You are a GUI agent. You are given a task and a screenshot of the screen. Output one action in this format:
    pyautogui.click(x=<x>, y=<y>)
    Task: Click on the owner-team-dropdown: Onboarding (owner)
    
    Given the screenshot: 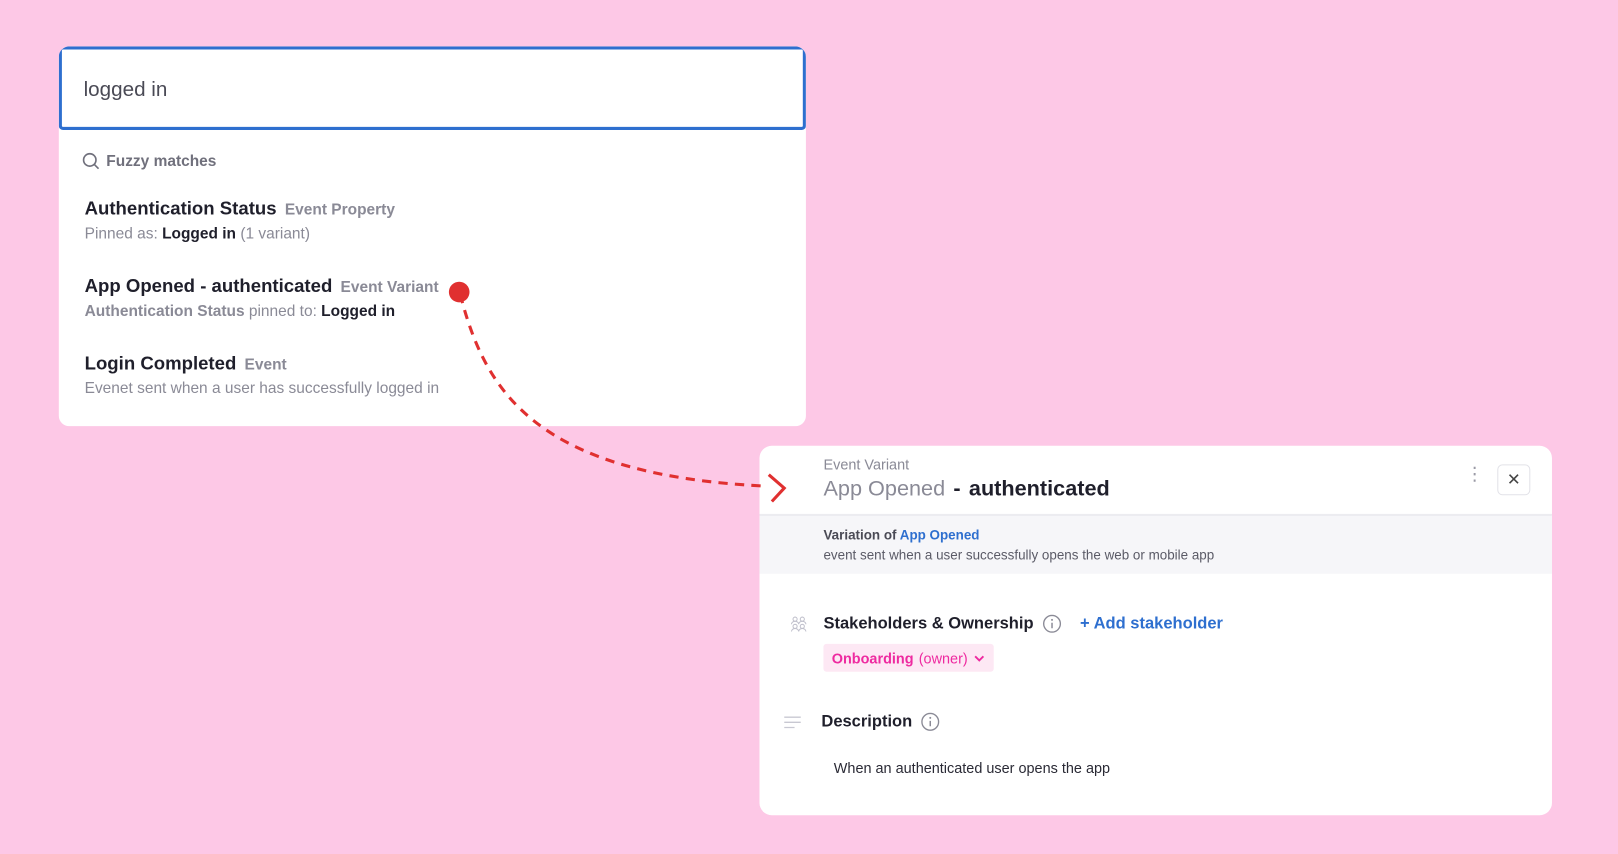 What is the action you would take?
    pyautogui.click(x=908, y=657)
    